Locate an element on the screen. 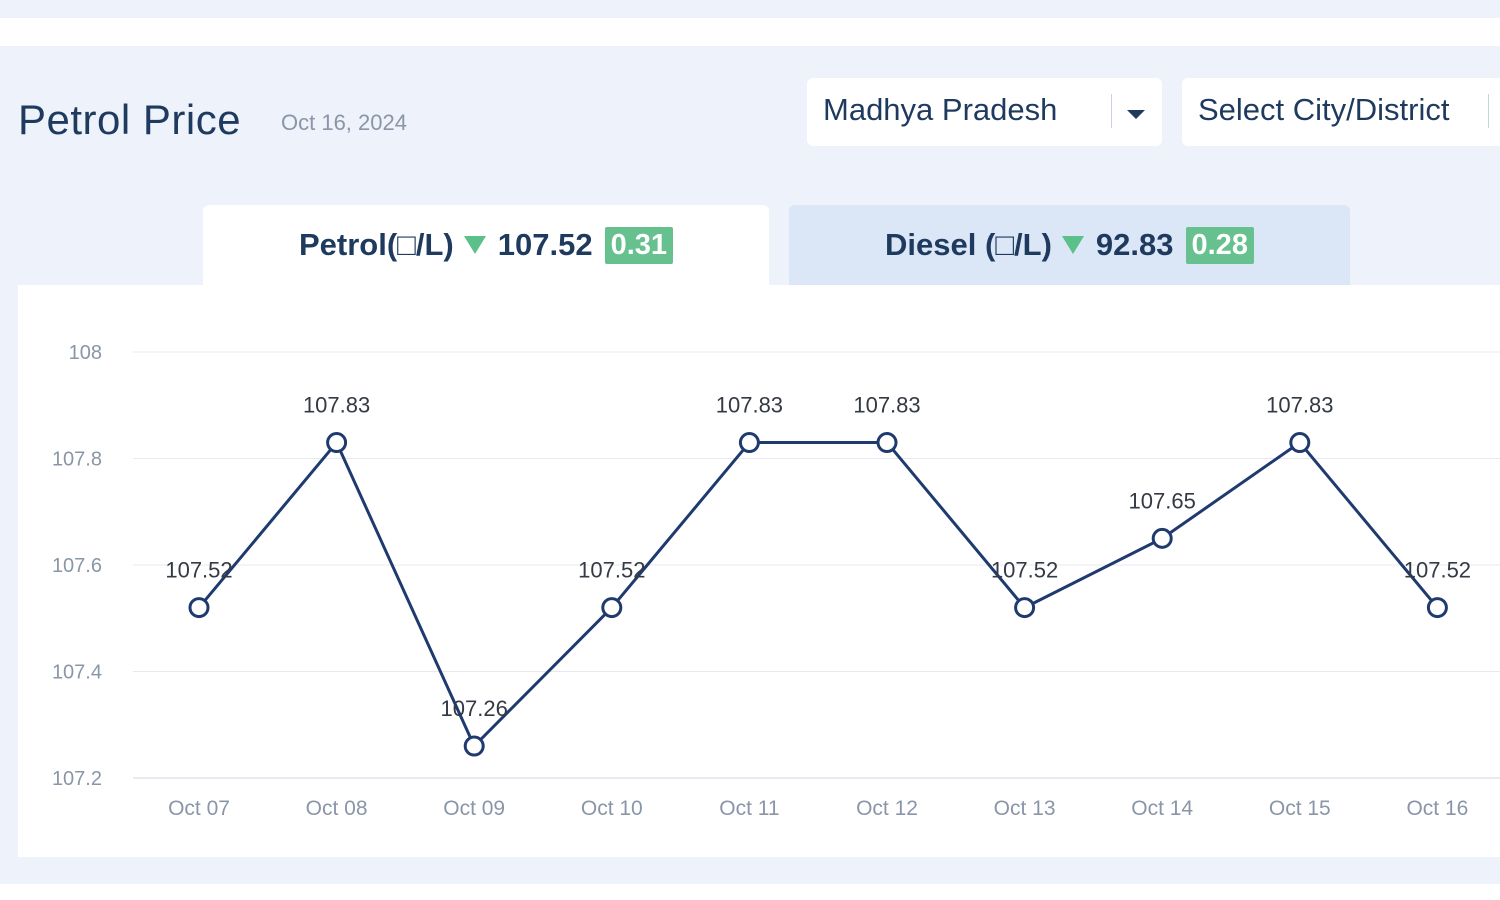 This screenshot has width=1500, height=900. top-strip is located at coordinates (750, 32).